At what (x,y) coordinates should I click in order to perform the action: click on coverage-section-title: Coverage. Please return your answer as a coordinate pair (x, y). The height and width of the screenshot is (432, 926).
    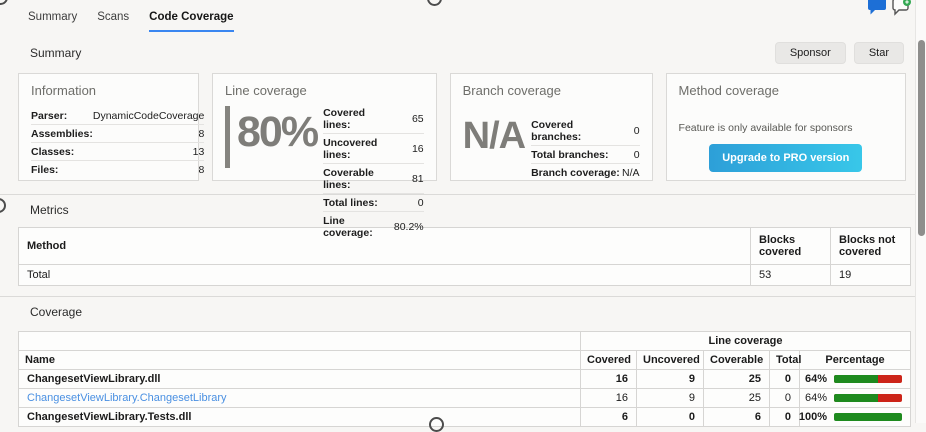
    Looking at the image, I should click on (56, 312).